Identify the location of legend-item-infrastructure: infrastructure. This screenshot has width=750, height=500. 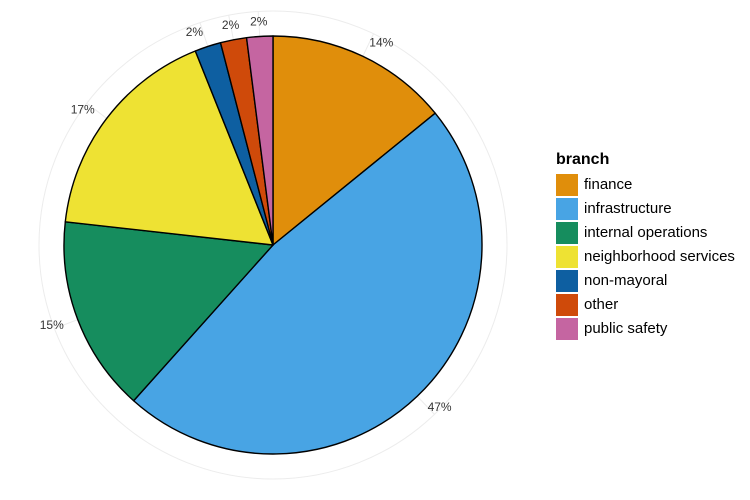
(645, 209).